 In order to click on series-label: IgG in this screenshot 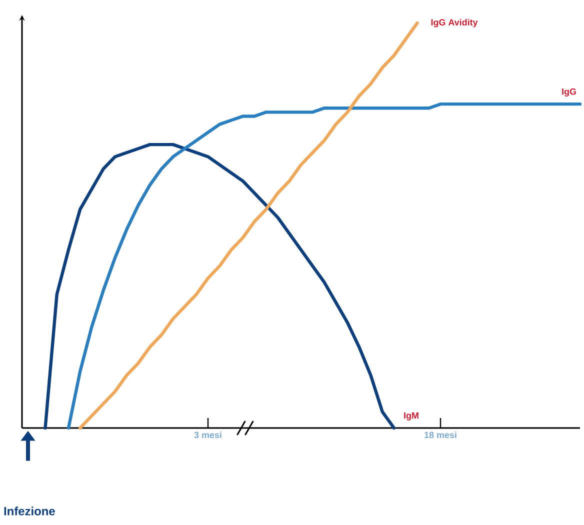, I will do `click(569, 92)`.